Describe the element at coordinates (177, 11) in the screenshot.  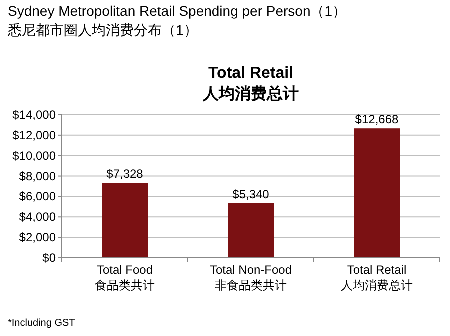
I see `text: Sydney Metropolitan Retail Spending per Person（1）` at that location.